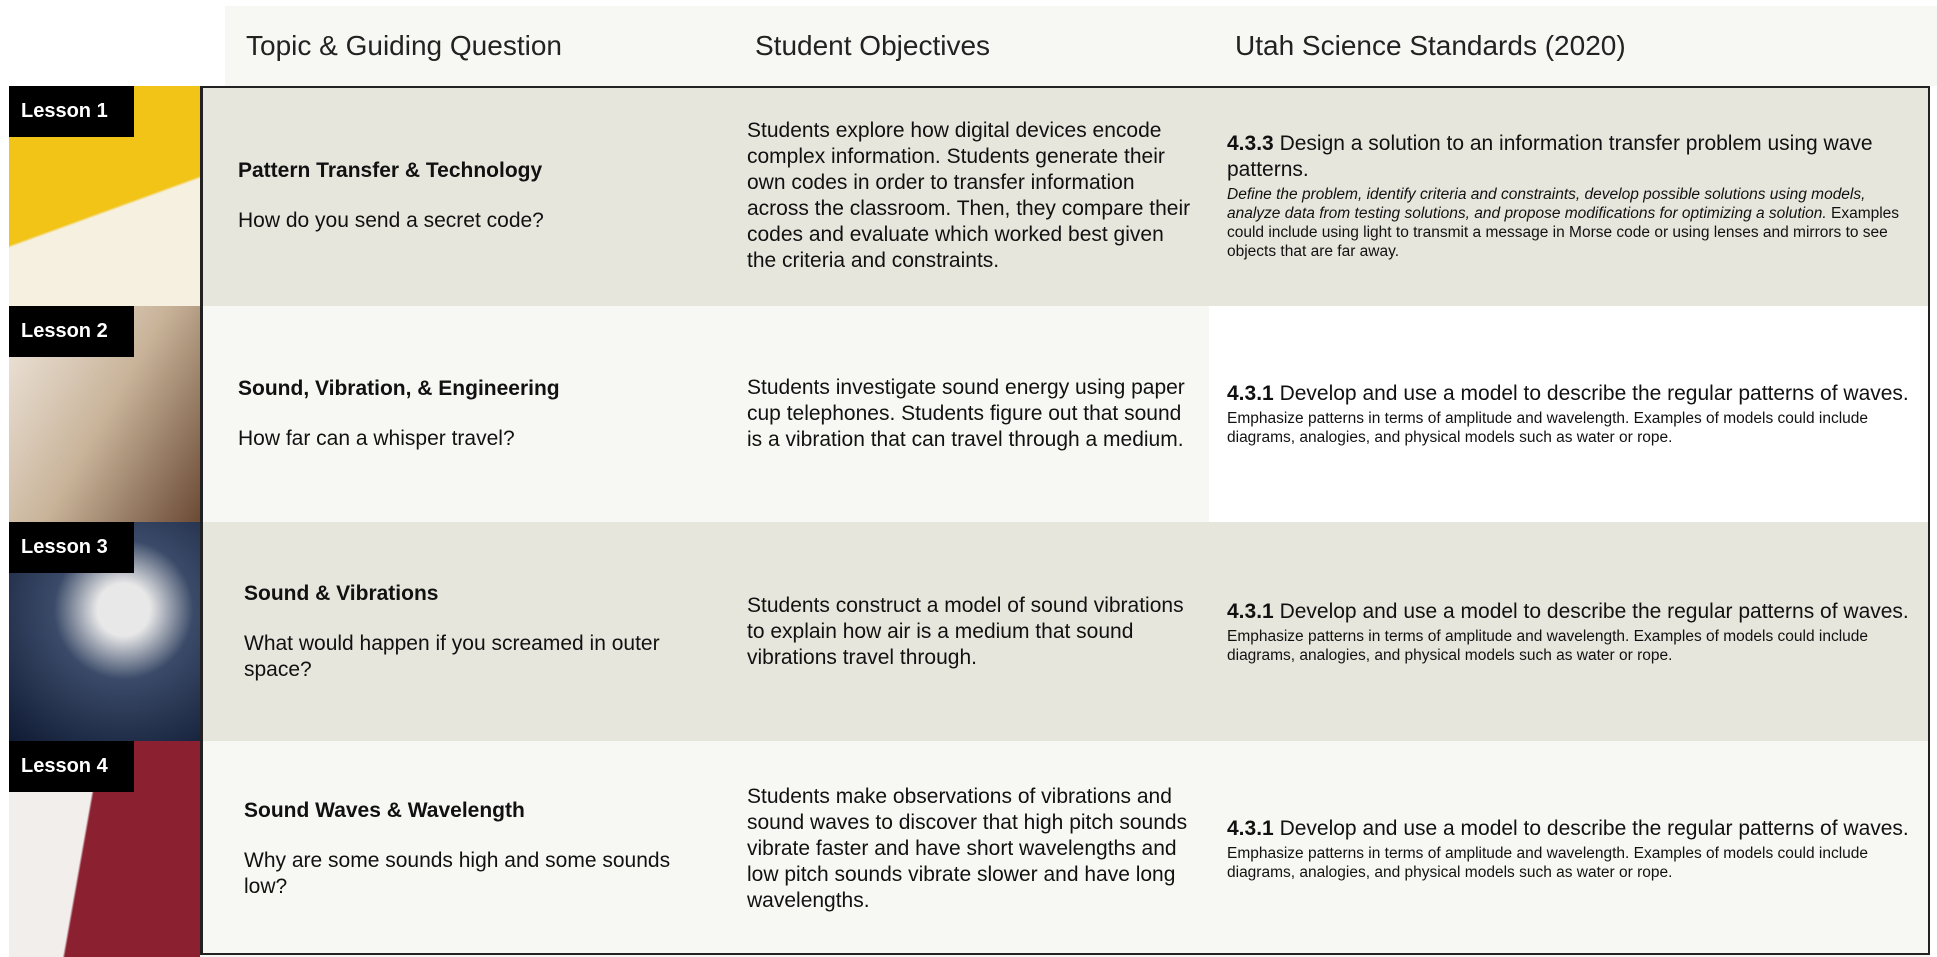  What do you see at coordinates (1081, 46) in the screenshot?
I see `header` at bounding box center [1081, 46].